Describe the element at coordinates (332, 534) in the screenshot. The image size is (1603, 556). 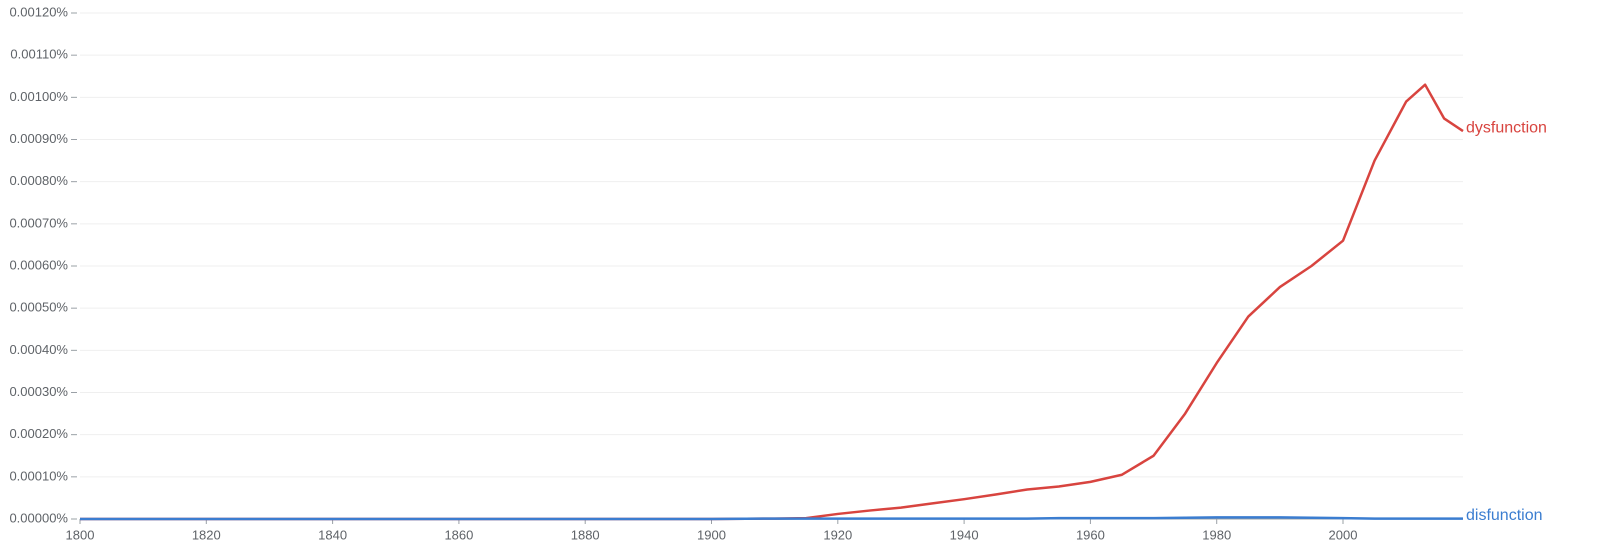
I see `x-tick-label: 1840` at that location.